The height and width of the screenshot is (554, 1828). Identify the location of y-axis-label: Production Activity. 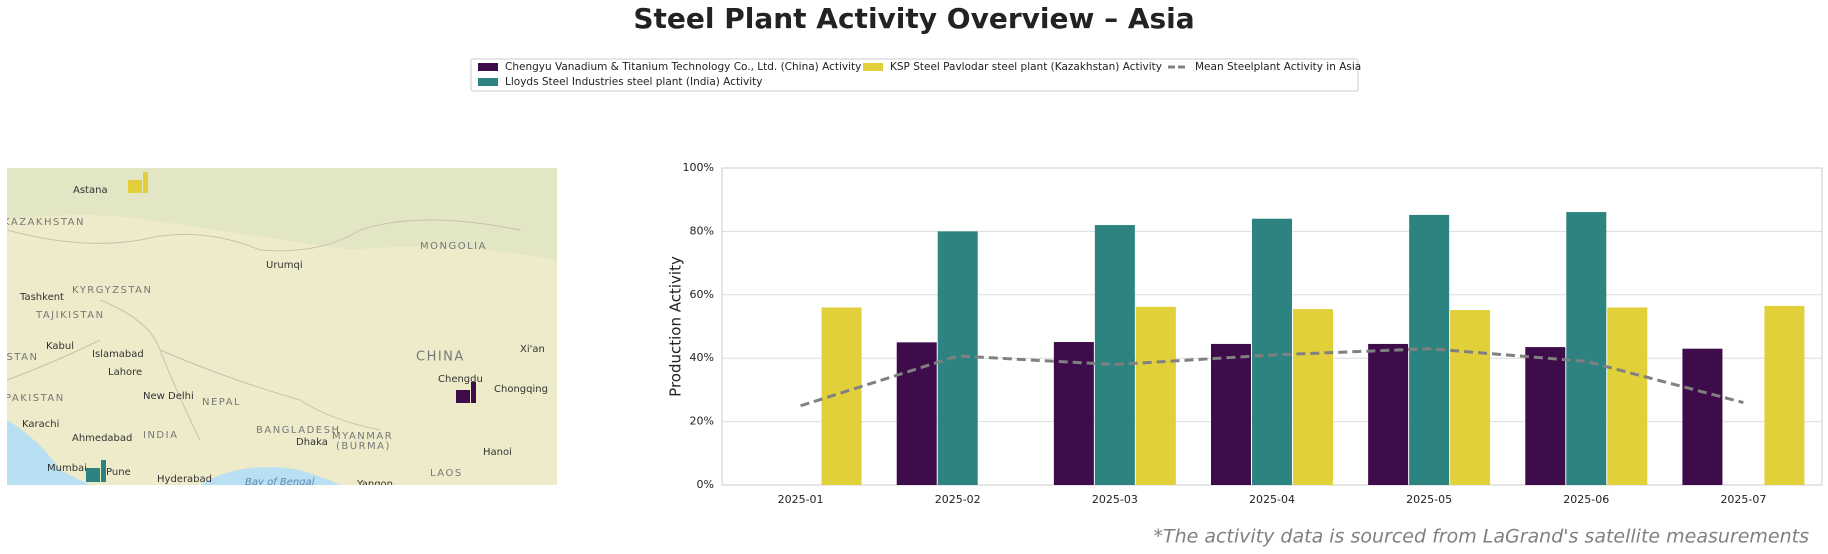
(676, 326).